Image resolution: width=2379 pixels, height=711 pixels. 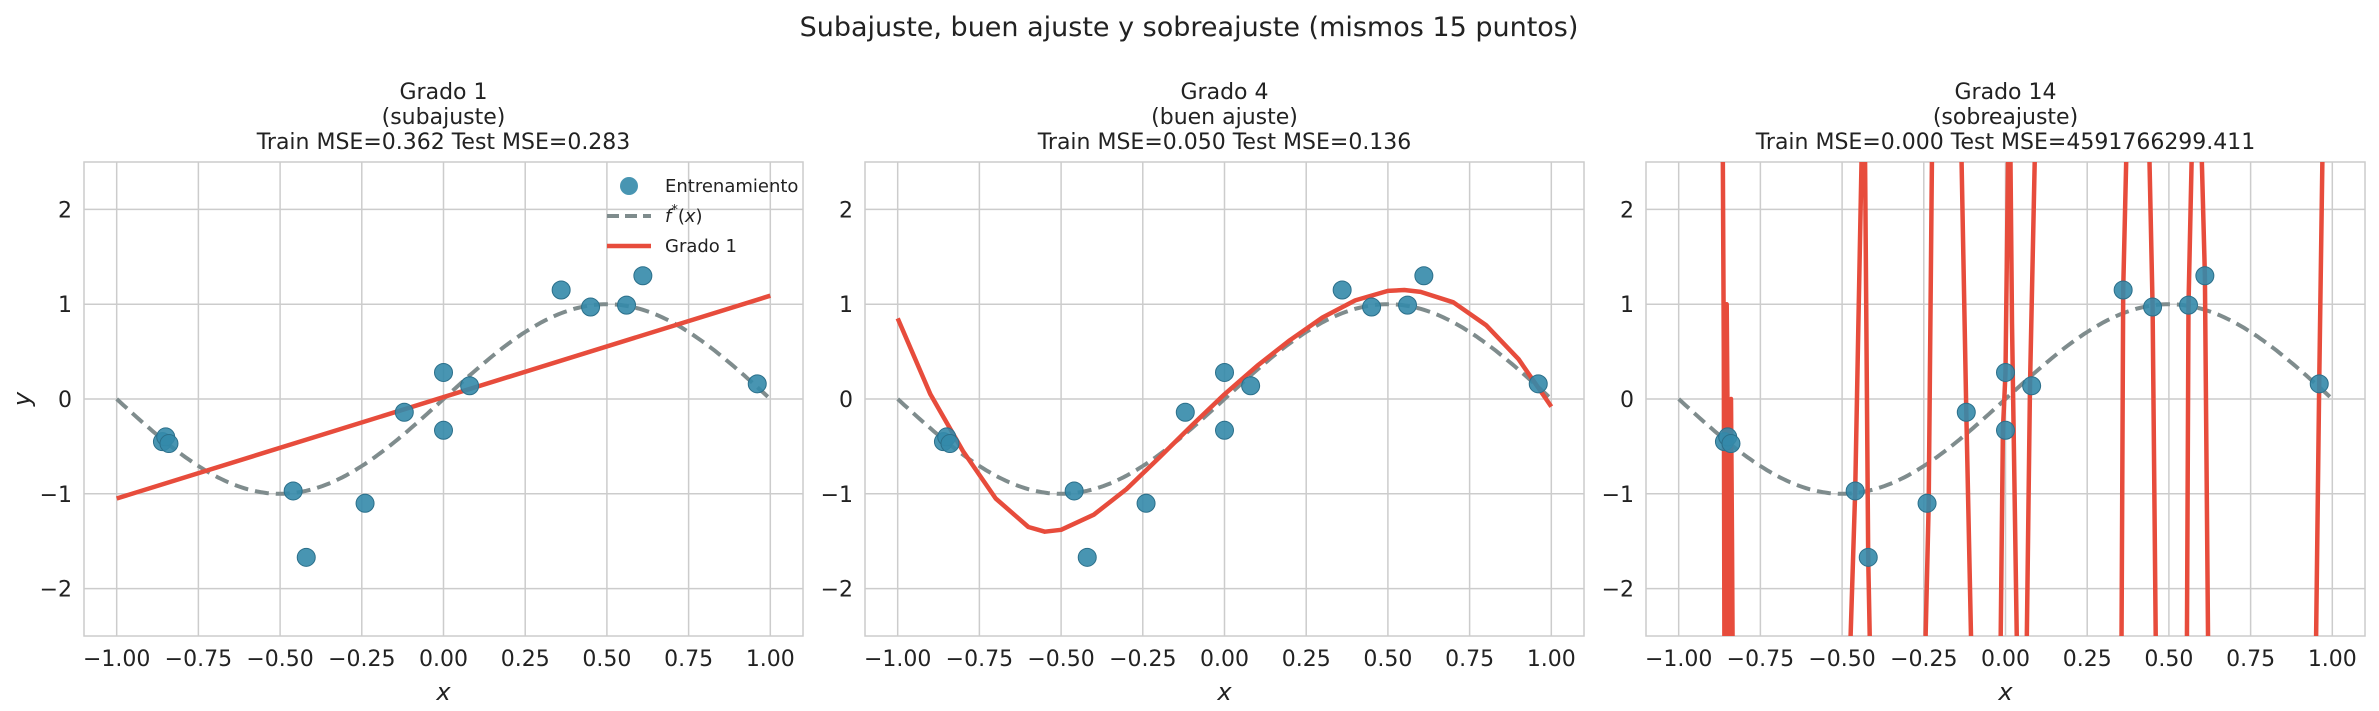 What do you see at coordinates (2005, 117) in the screenshot?
I see `panel-title-line: (sobreajuste)` at bounding box center [2005, 117].